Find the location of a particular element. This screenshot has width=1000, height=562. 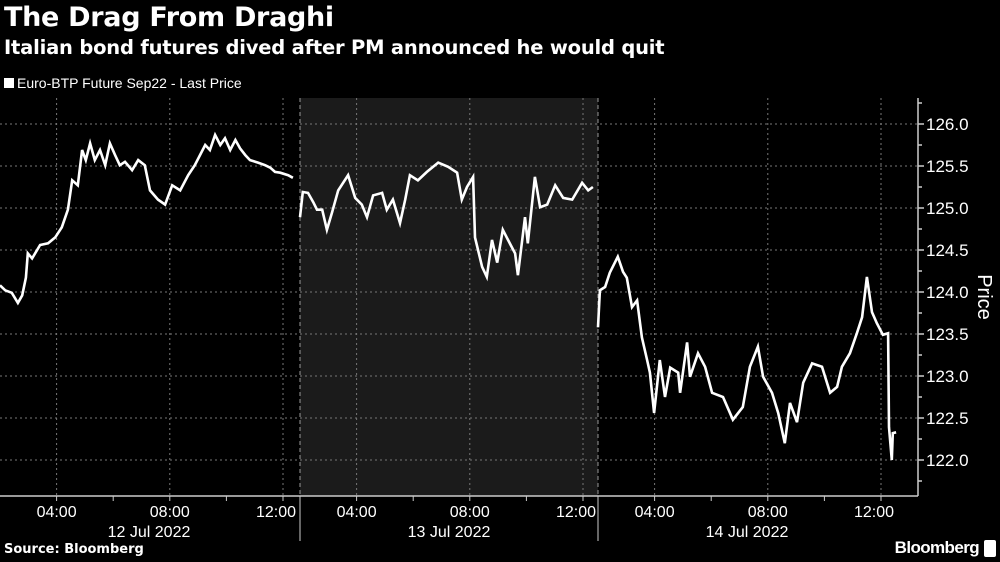

x-date-label: 12 Jul 2022 is located at coordinates (149, 532).